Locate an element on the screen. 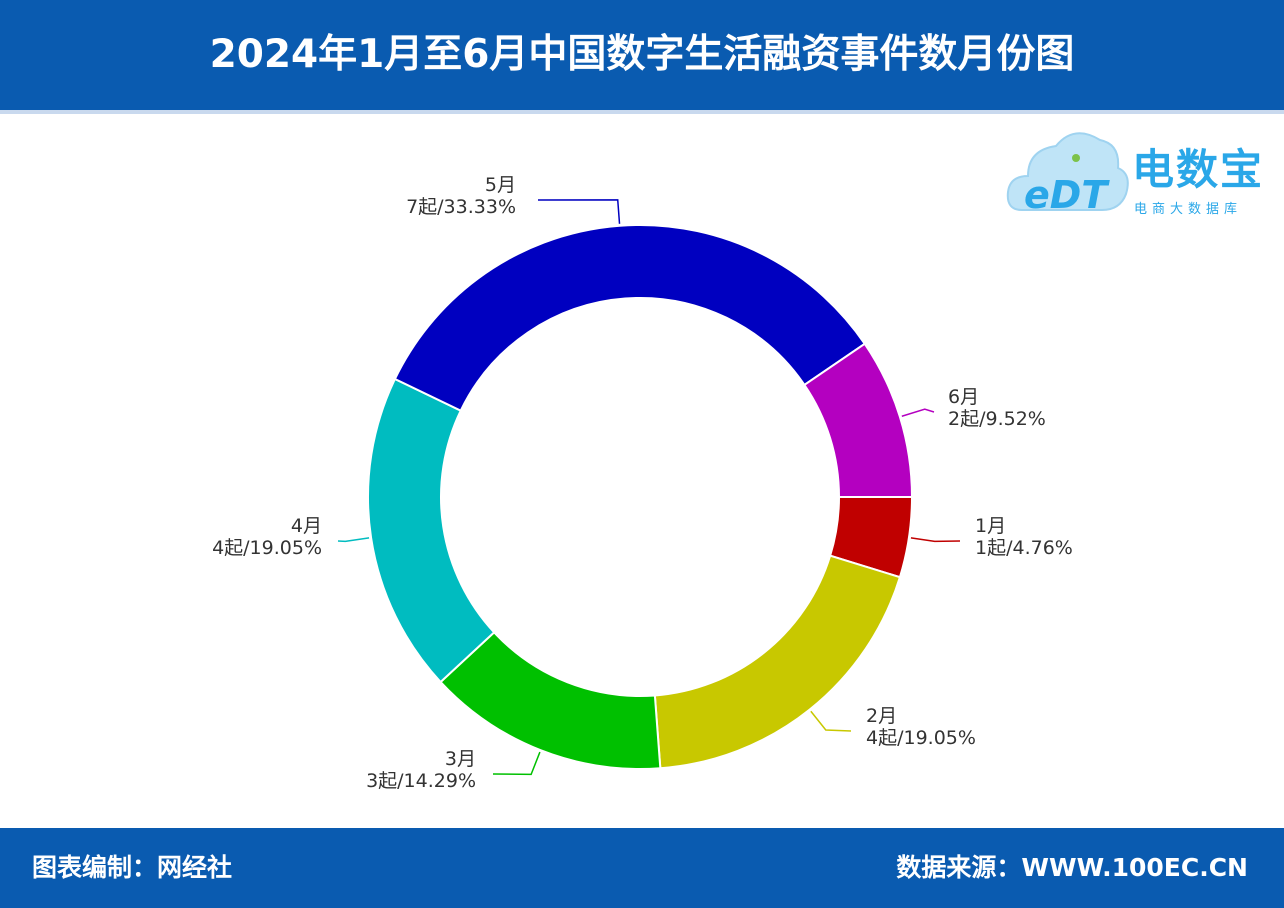  slice-label-value: 1起/4.76% is located at coordinates (1024, 548).